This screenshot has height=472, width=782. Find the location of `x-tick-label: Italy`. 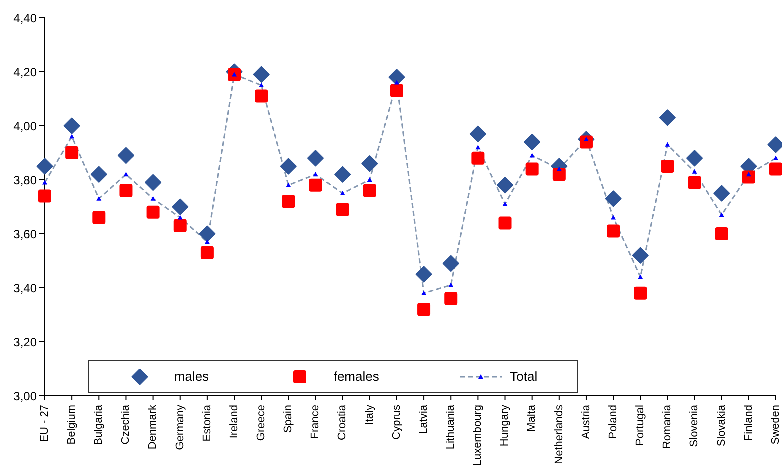

x-tick-label: Italy is located at coordinates (370, 415).